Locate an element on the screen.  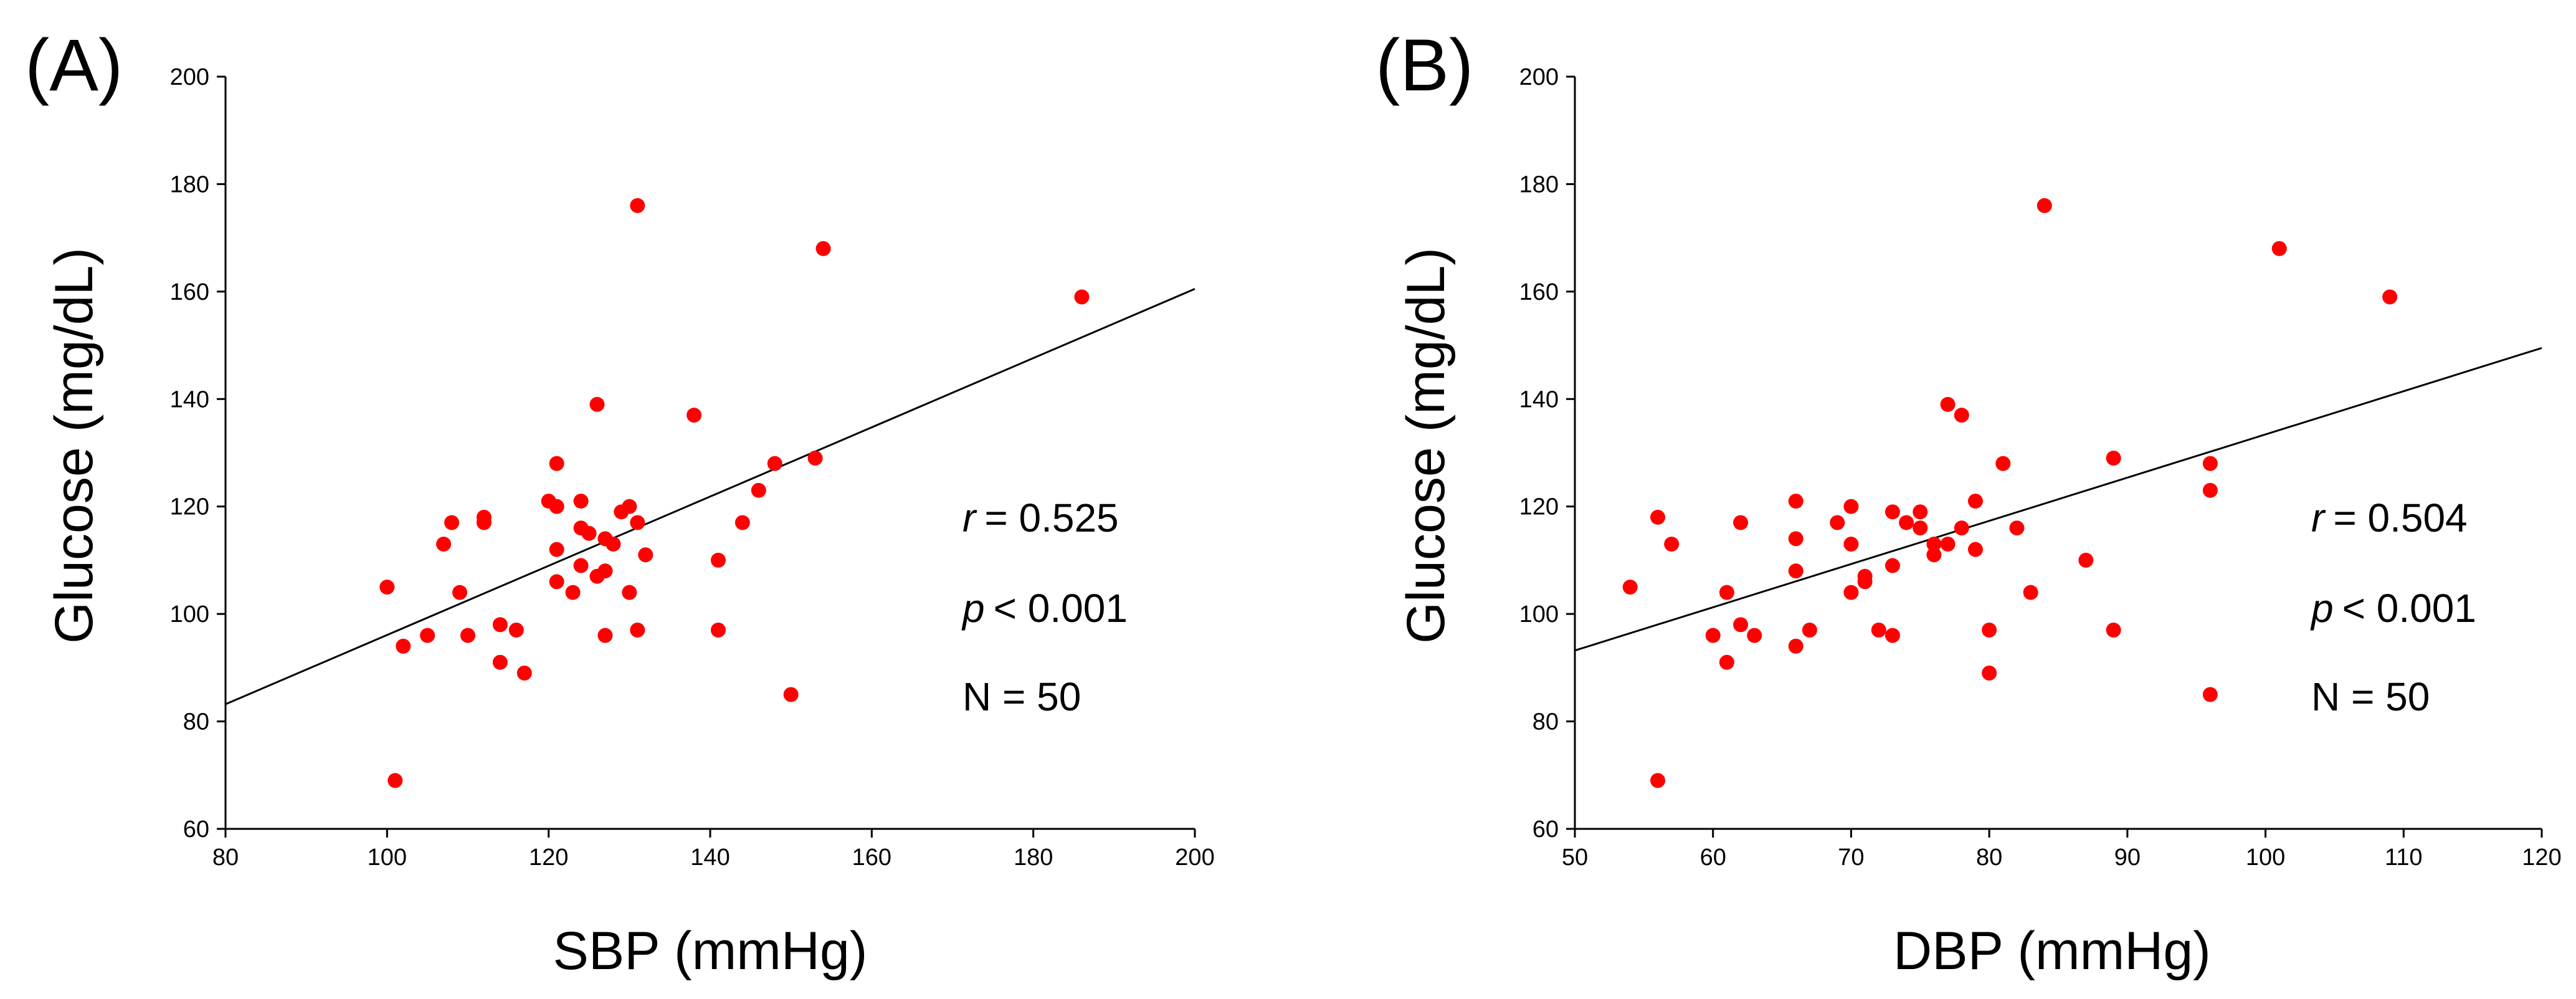
panel-b-x-tick-label: 120 is located at coordinates (2541, 857).